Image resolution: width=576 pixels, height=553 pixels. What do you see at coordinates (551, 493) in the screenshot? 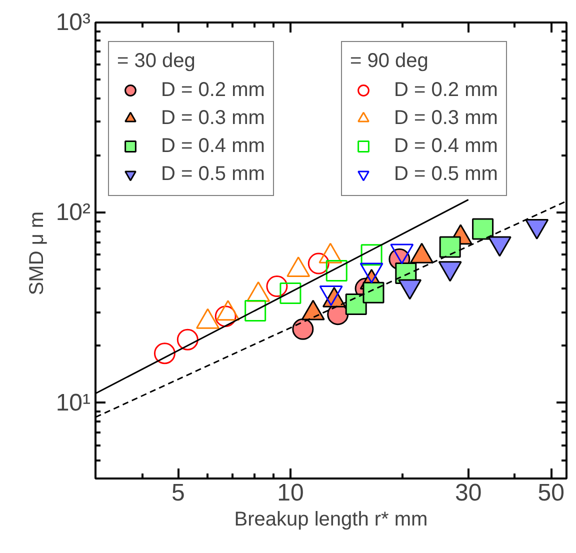
I see `x-tick-label: 50` at bounding box center [551, 493].